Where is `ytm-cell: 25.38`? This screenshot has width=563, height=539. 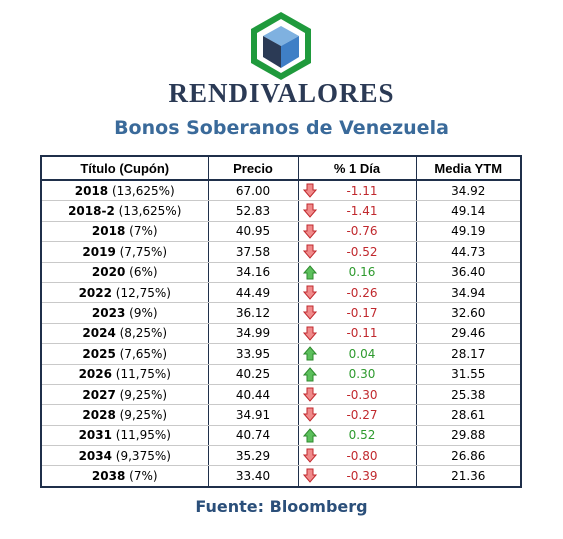 ytm-cell: 25.38 is located at coordinates (468, 395).